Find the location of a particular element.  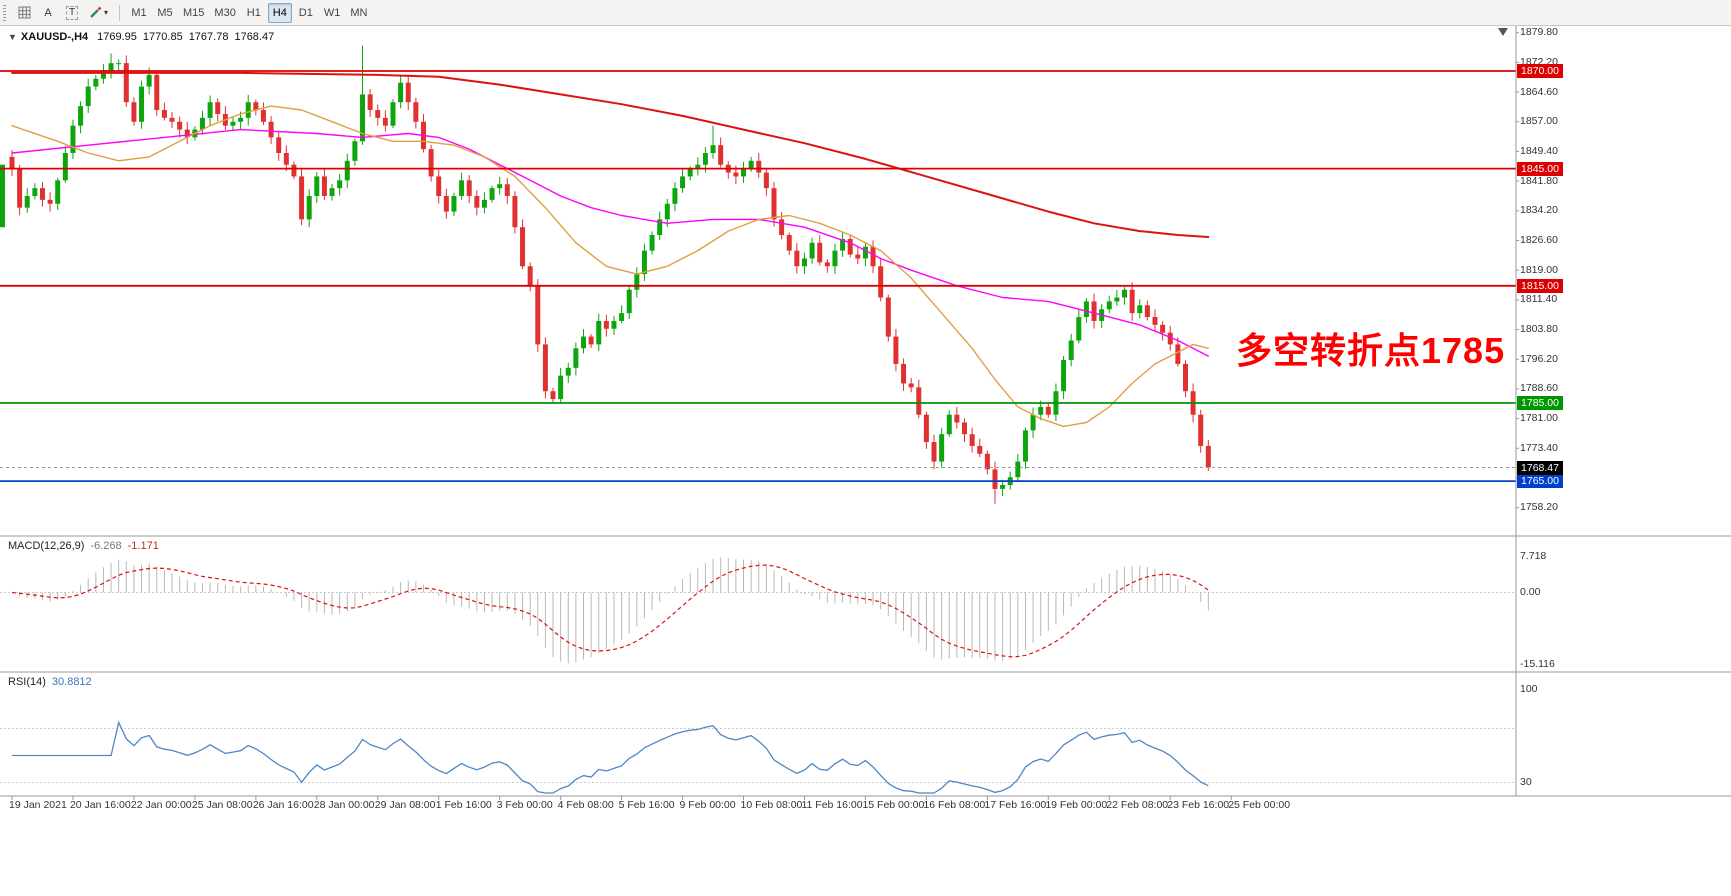

timeframe-button-M1: M1 is located at coordinates (139, 13).